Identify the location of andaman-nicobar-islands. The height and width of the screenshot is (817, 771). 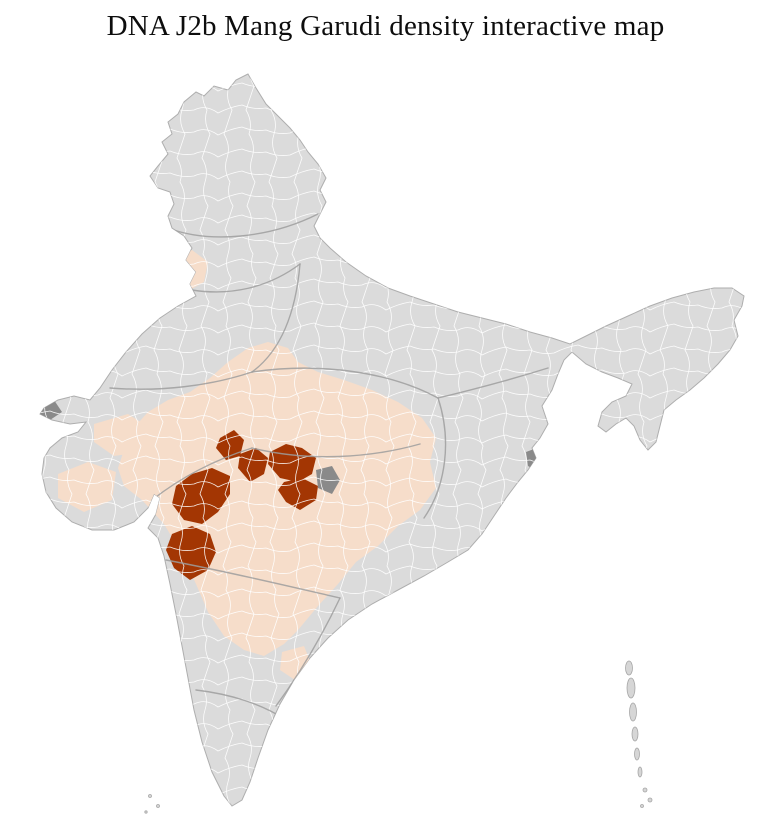
(639, 734).